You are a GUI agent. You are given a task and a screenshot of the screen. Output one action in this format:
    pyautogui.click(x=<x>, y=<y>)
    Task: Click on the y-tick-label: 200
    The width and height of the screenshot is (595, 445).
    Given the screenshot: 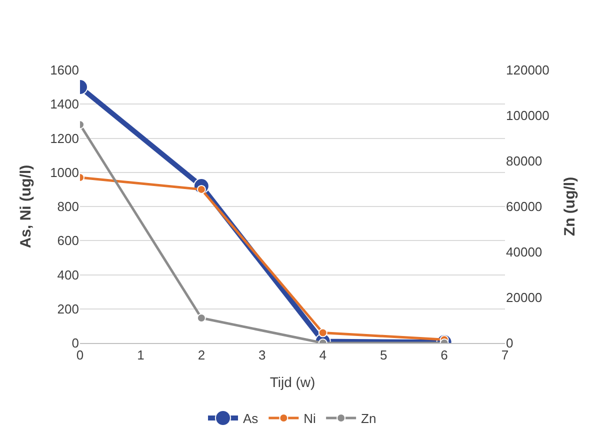 What is the action you would take?
    pyautogui.click(x=68, y=308)
    